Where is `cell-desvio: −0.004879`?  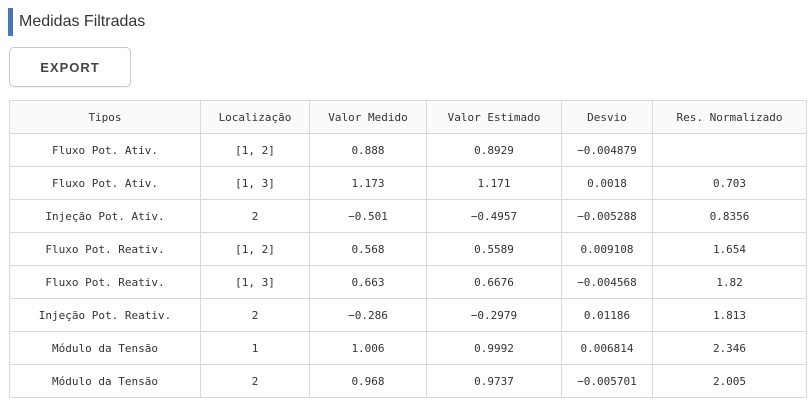 cell-desvio: −0.004879 is located at coordinates (607, 150).